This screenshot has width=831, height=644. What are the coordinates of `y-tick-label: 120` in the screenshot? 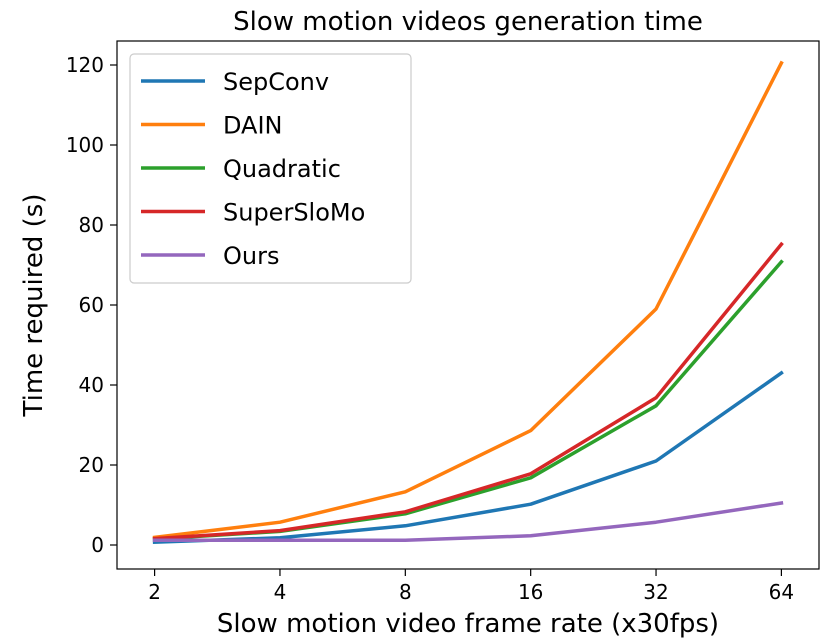 It's located at (85, 65).